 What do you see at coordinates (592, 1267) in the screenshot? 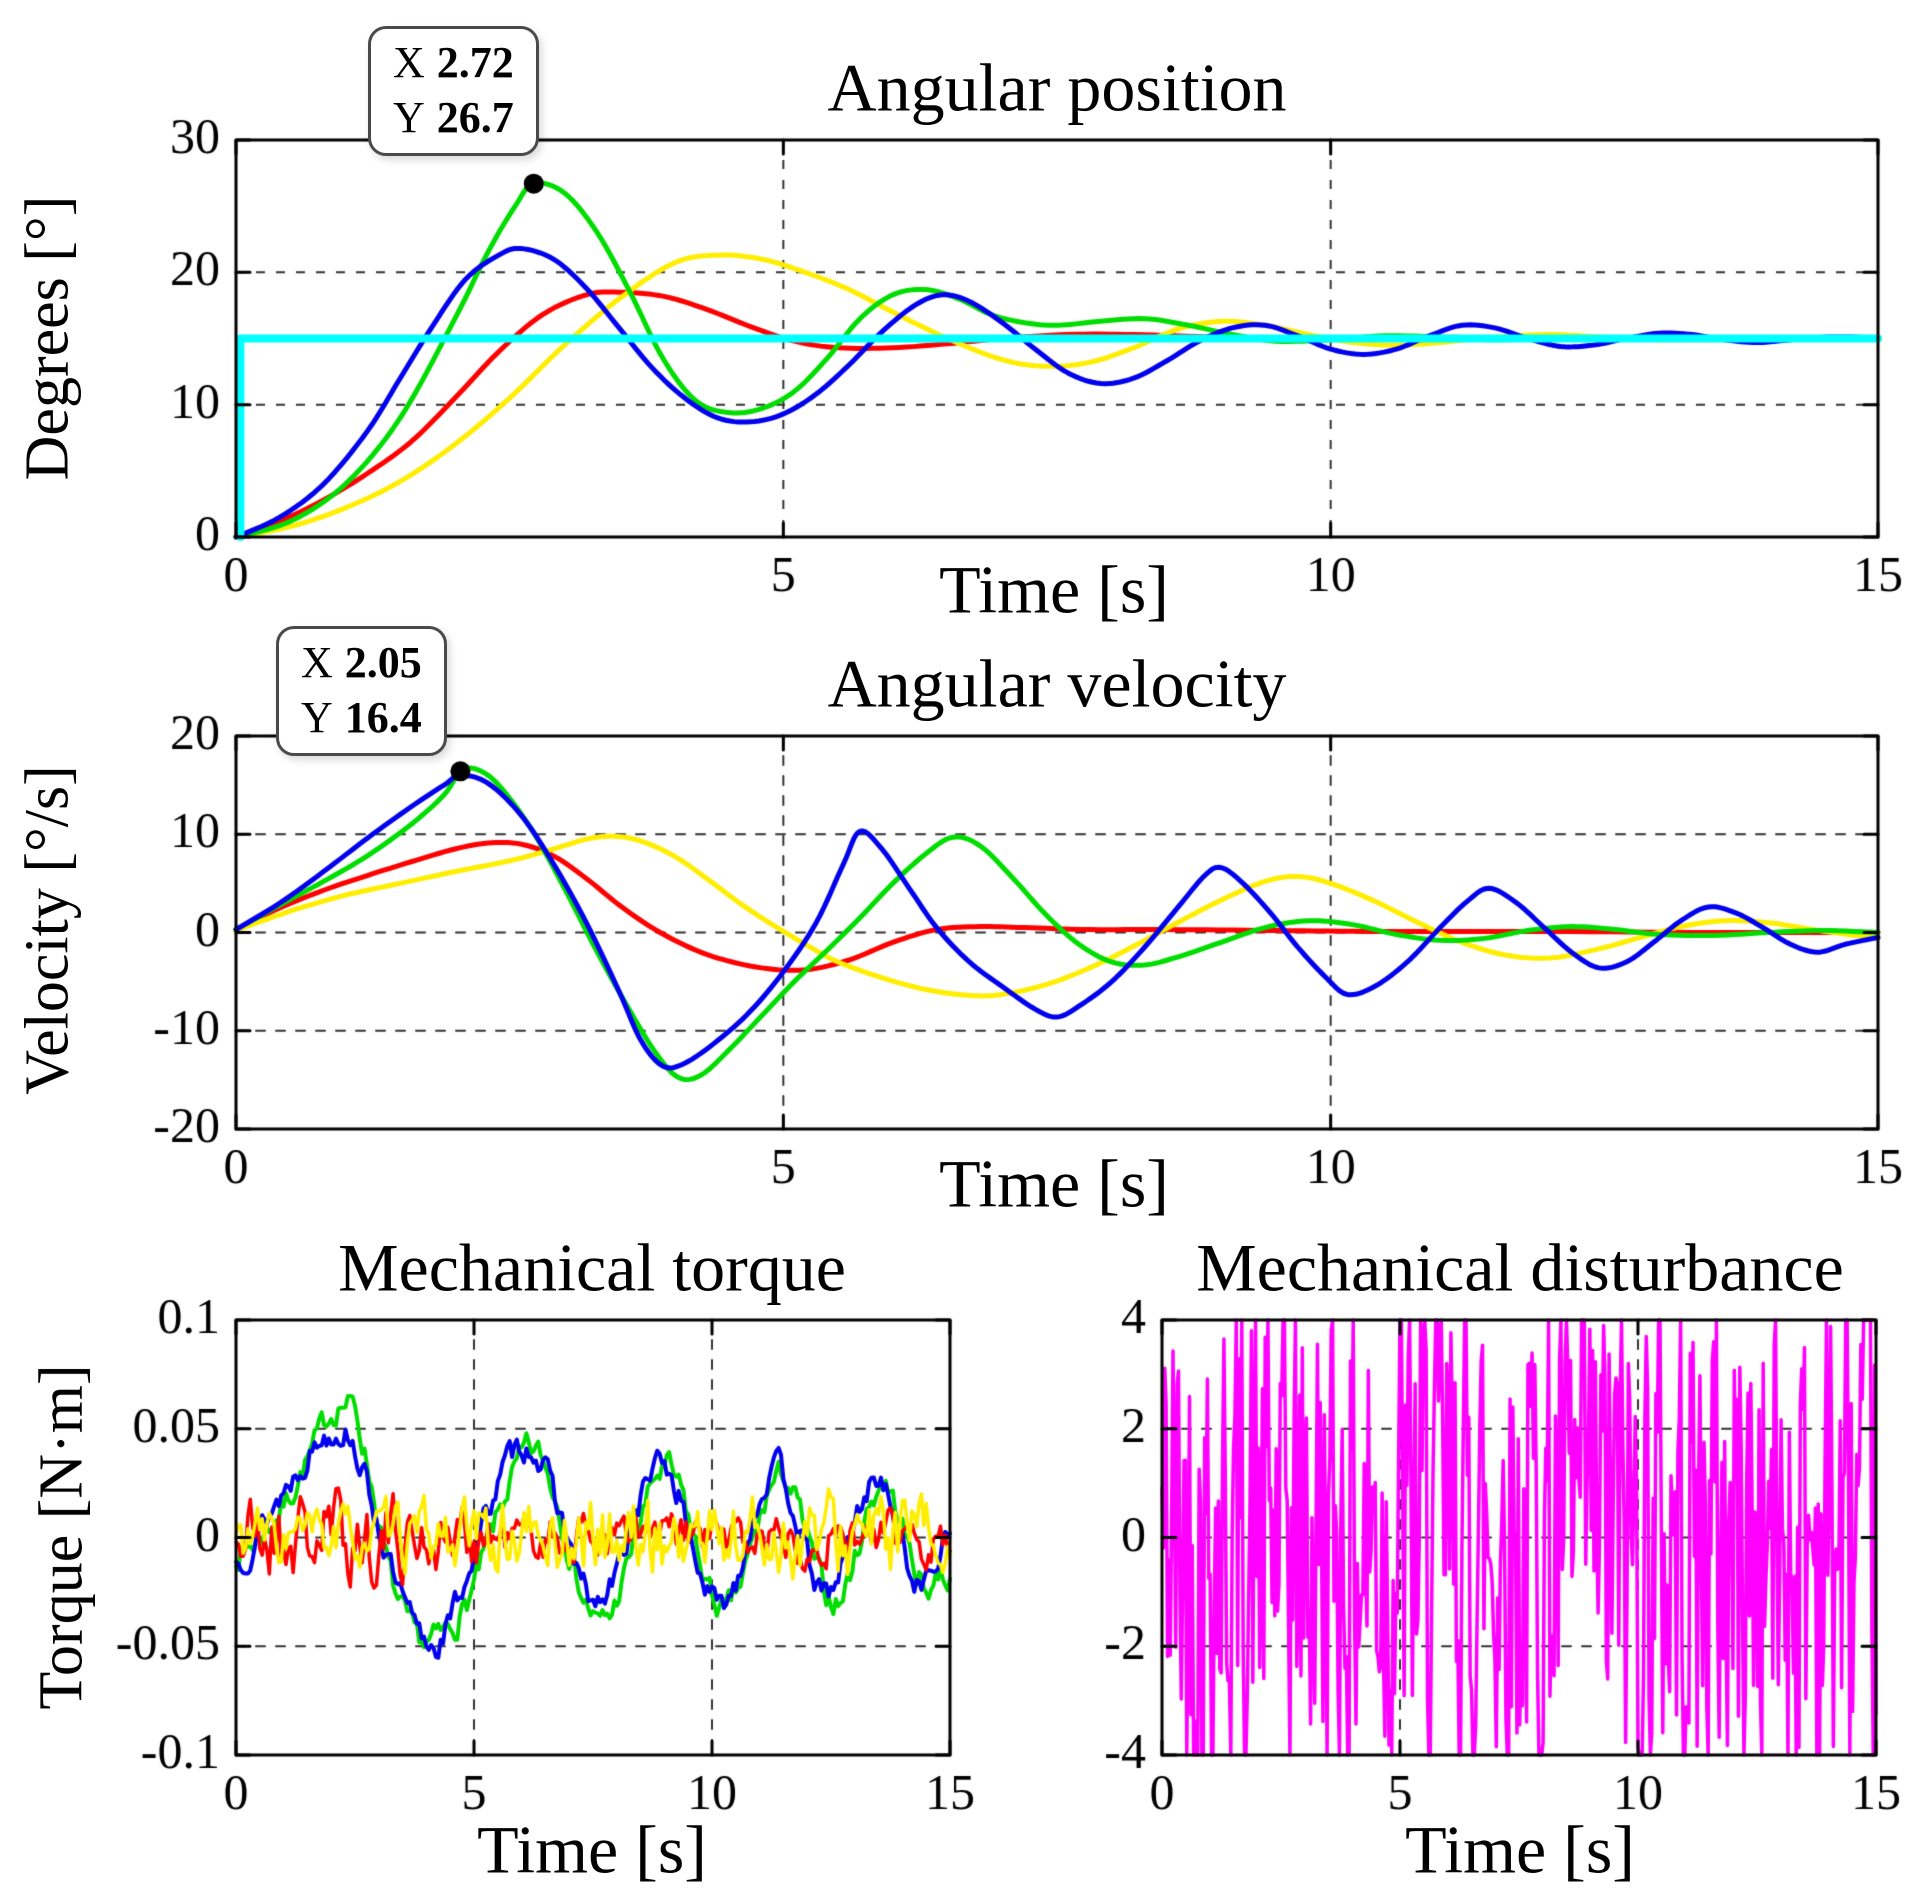
I see `chart-title-mechanical-torque: Mechanical torque` at bounding box center [592, 1267].